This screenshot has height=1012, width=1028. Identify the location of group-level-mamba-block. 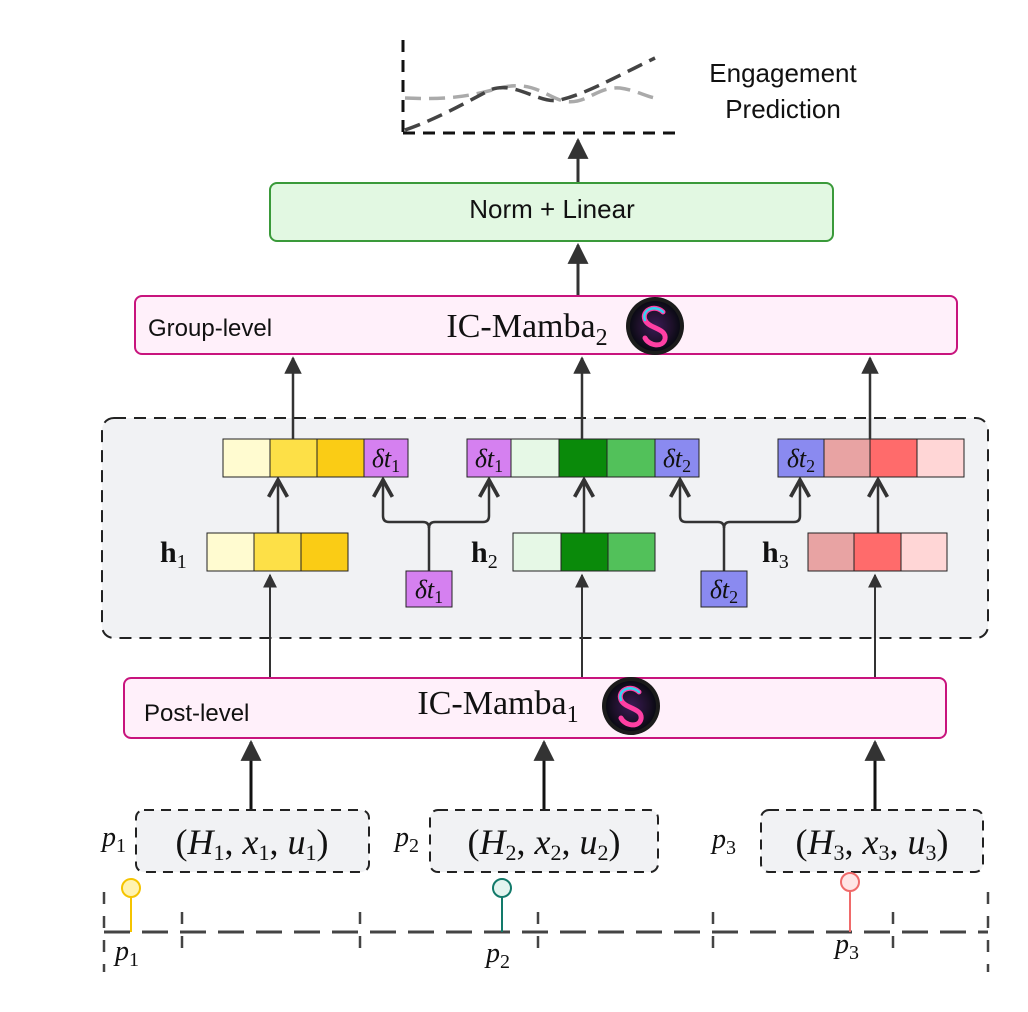
(546, 325).